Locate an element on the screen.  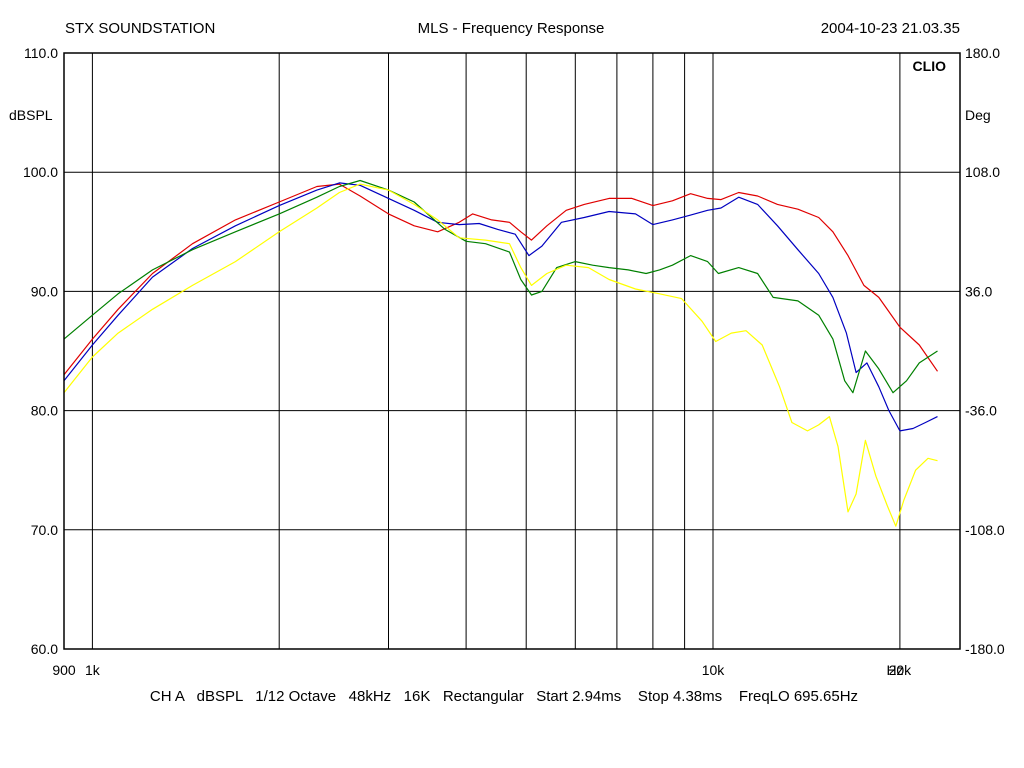
y2-tick-label: 108.0 is located at coordinates (982, 172).